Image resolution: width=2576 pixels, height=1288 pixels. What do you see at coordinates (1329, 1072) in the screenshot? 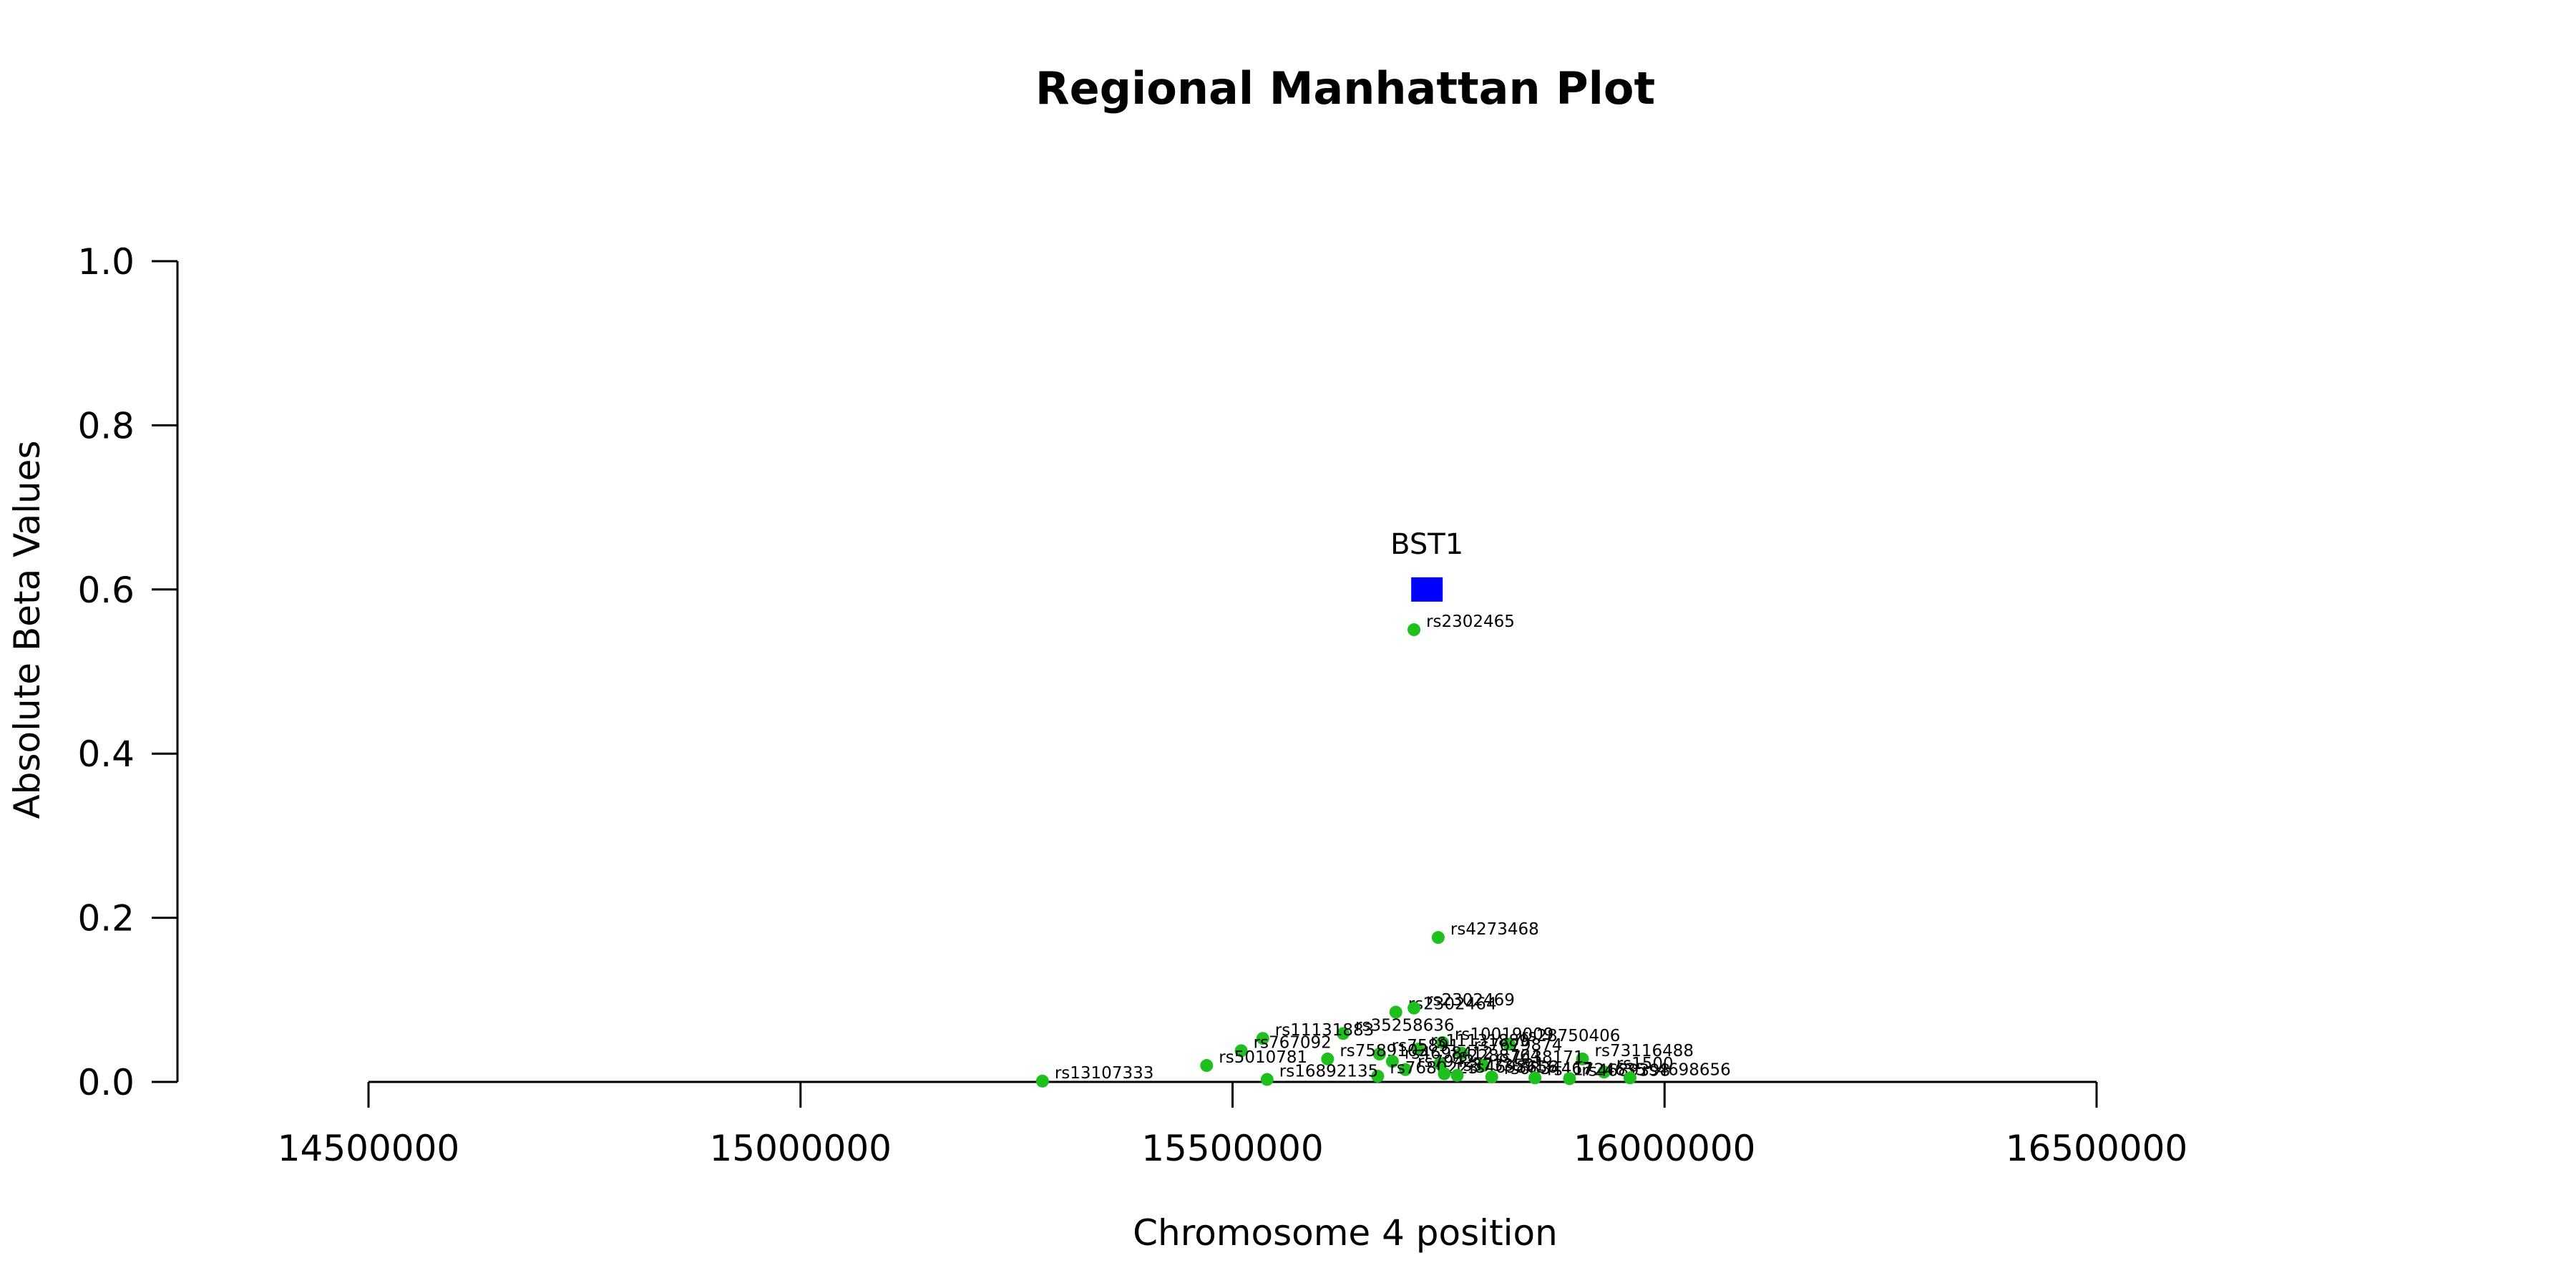
I see `snp-label: rs16892135` at bounding box center [1329, 1072].